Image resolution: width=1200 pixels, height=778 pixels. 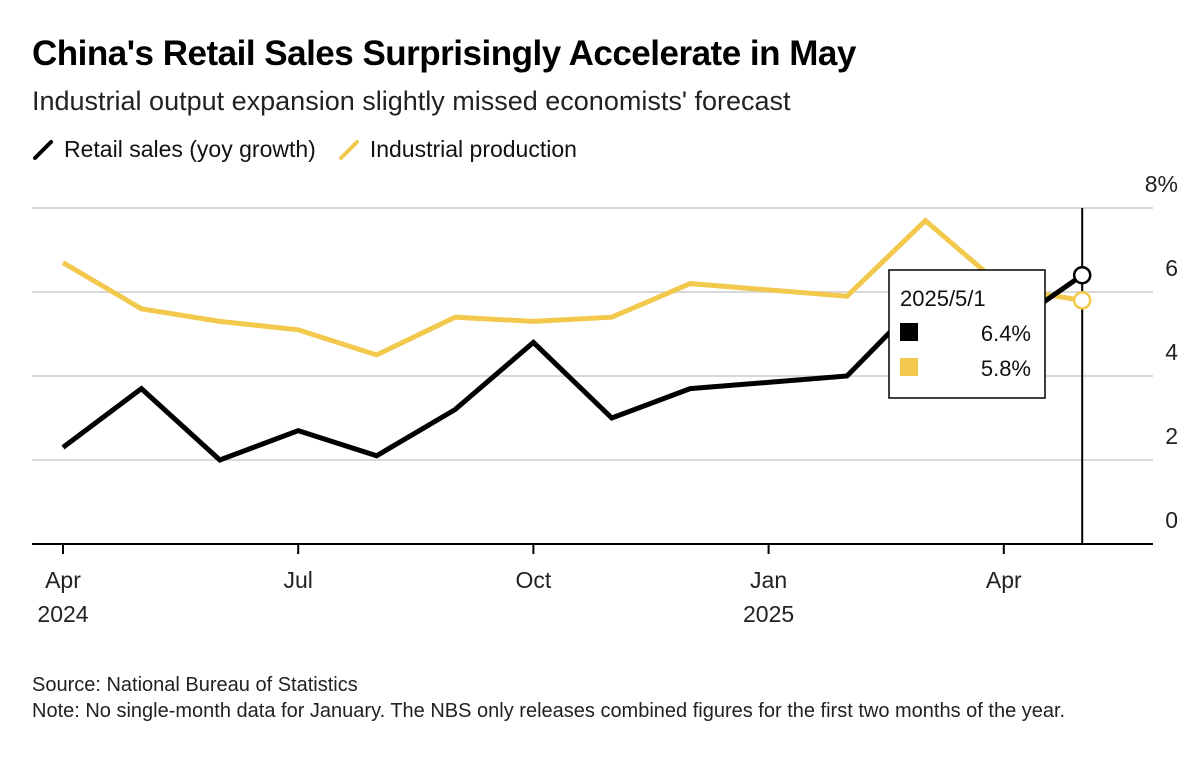 I want to click on legend-item-retail: Retail sales (yoy growth), so click(x=174, y=149).